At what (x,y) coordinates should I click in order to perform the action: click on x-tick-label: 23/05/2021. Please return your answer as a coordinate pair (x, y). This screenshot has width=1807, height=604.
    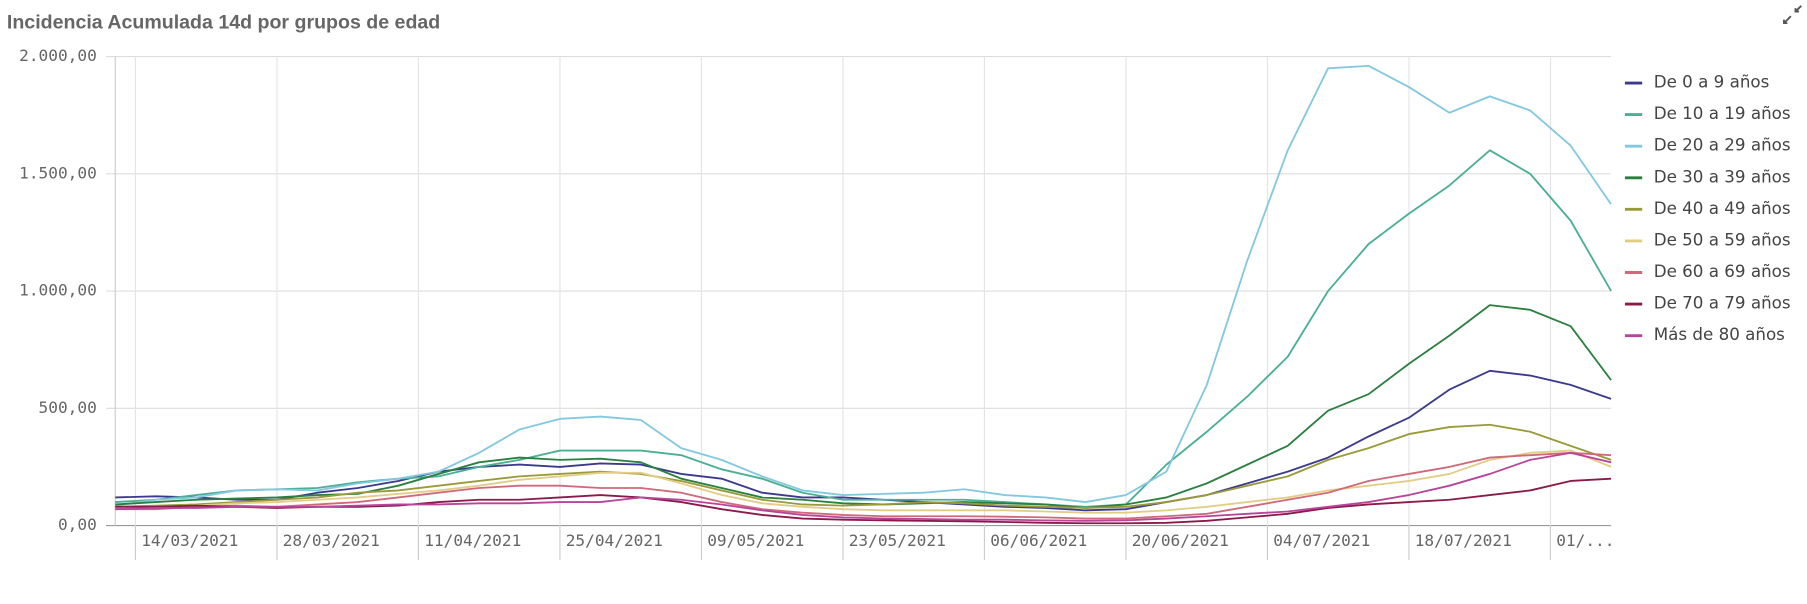
    Looking at the image, I should click on (897, 540).